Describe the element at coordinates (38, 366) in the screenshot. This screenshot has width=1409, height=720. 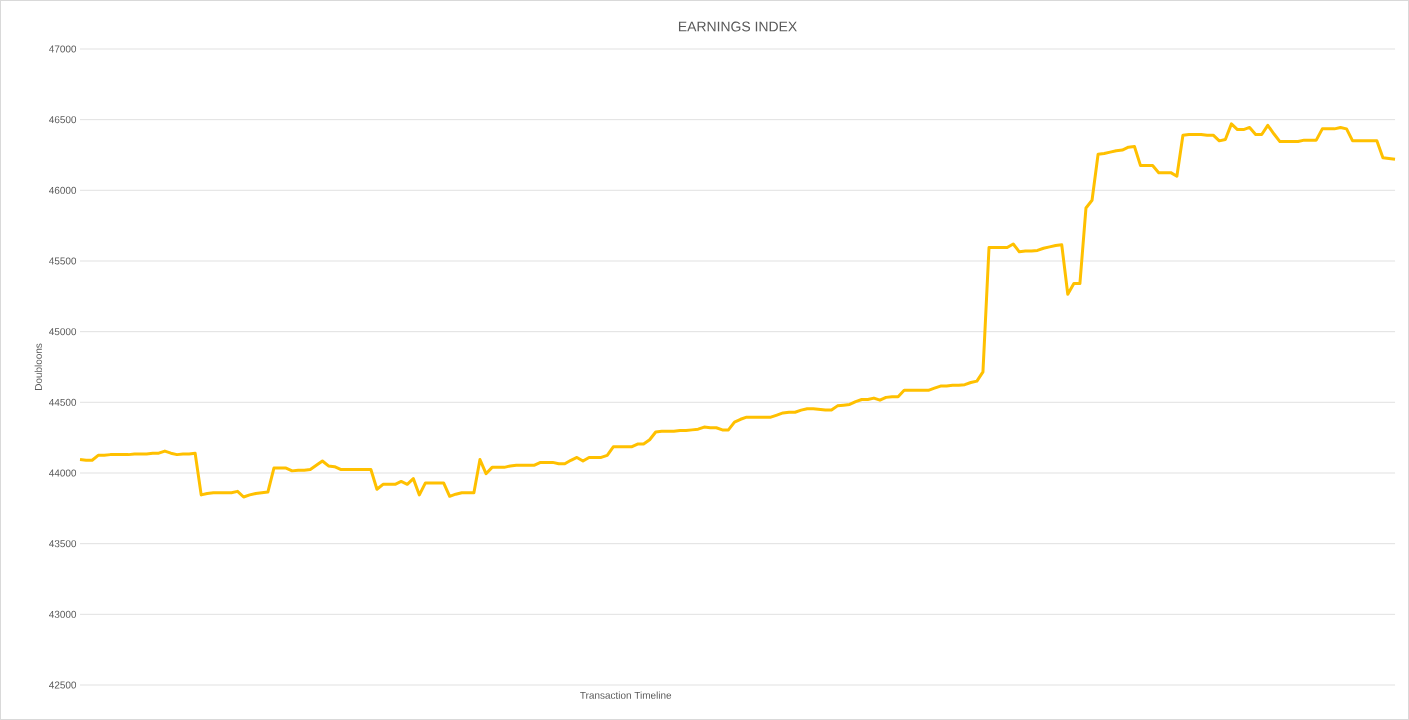
I see `y-axis-title: Doubloons` at that location.